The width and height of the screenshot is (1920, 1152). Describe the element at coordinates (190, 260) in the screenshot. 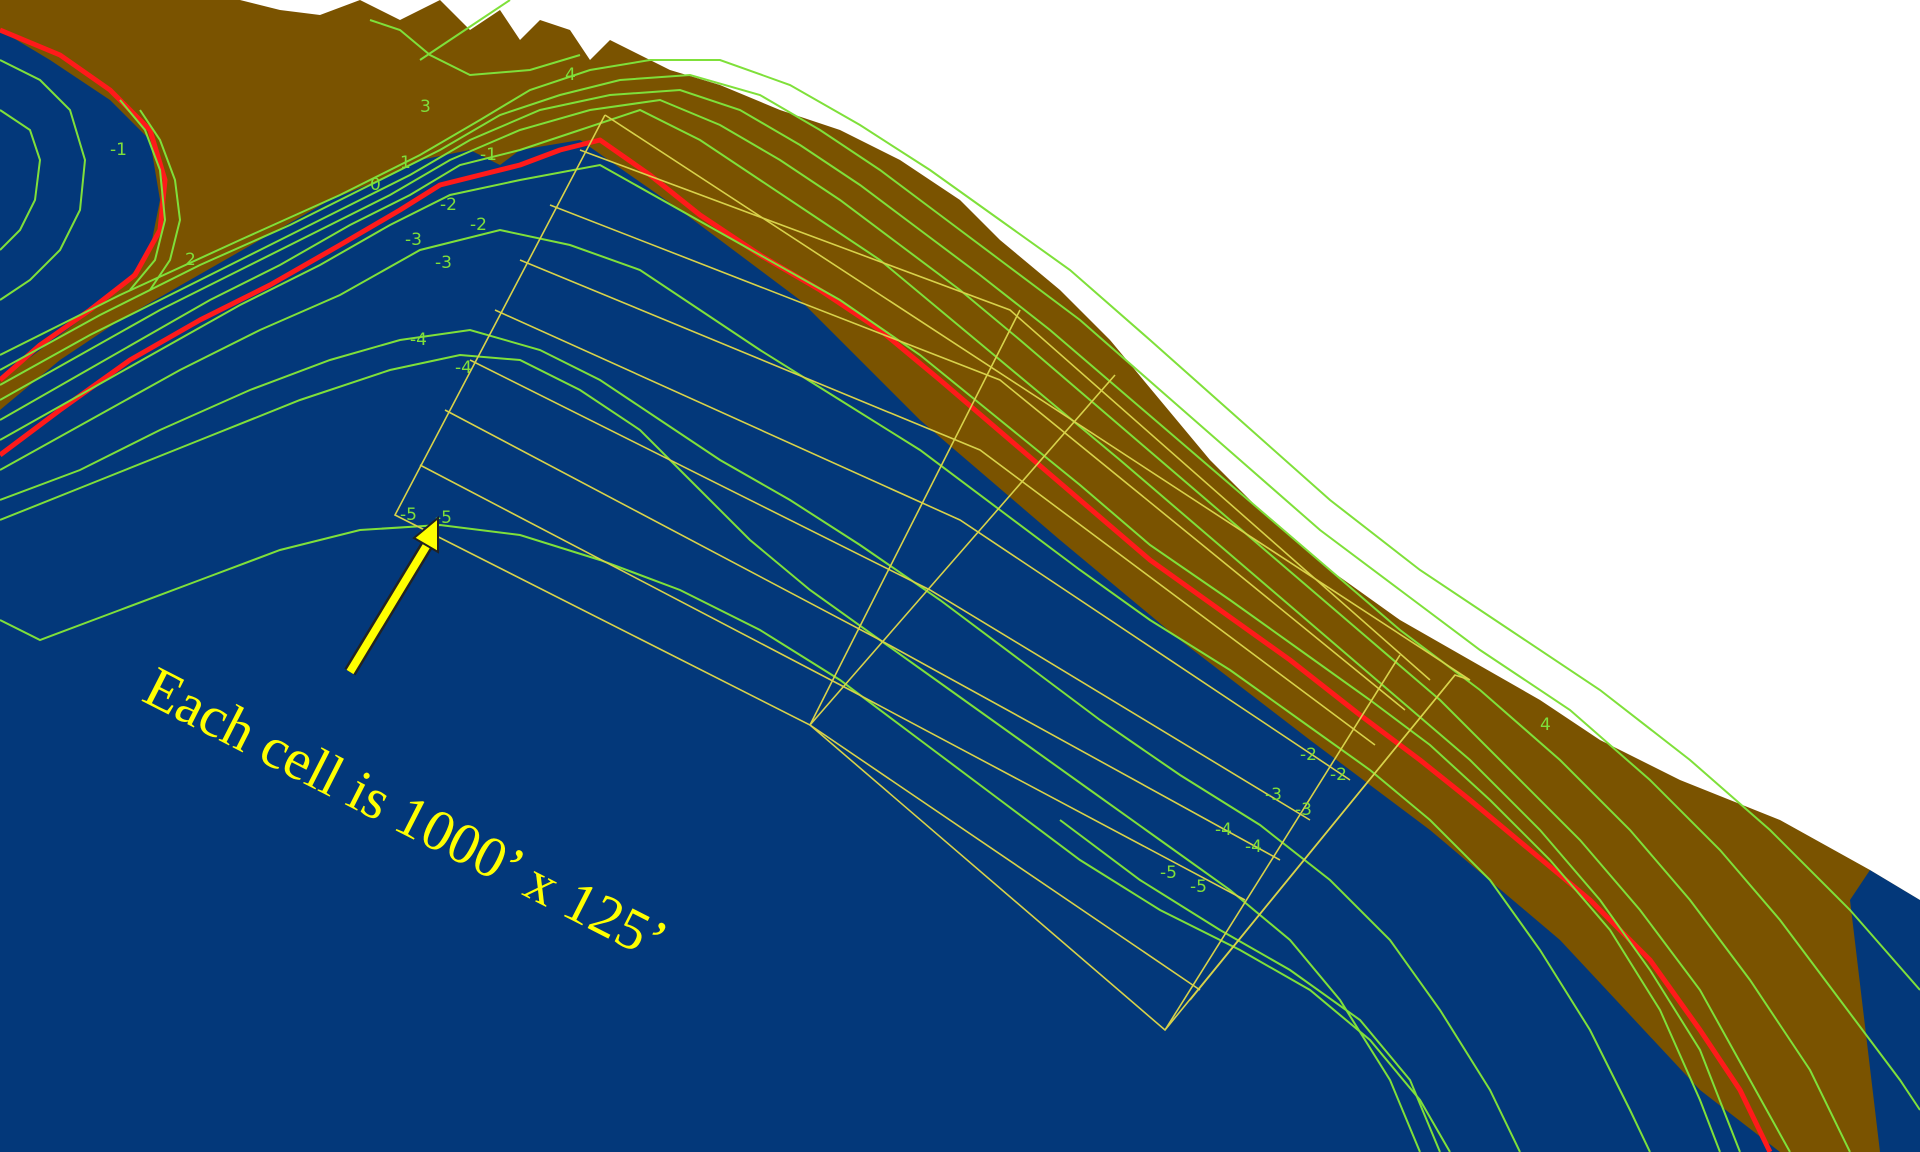

I see `contour-label: 2` at that location.